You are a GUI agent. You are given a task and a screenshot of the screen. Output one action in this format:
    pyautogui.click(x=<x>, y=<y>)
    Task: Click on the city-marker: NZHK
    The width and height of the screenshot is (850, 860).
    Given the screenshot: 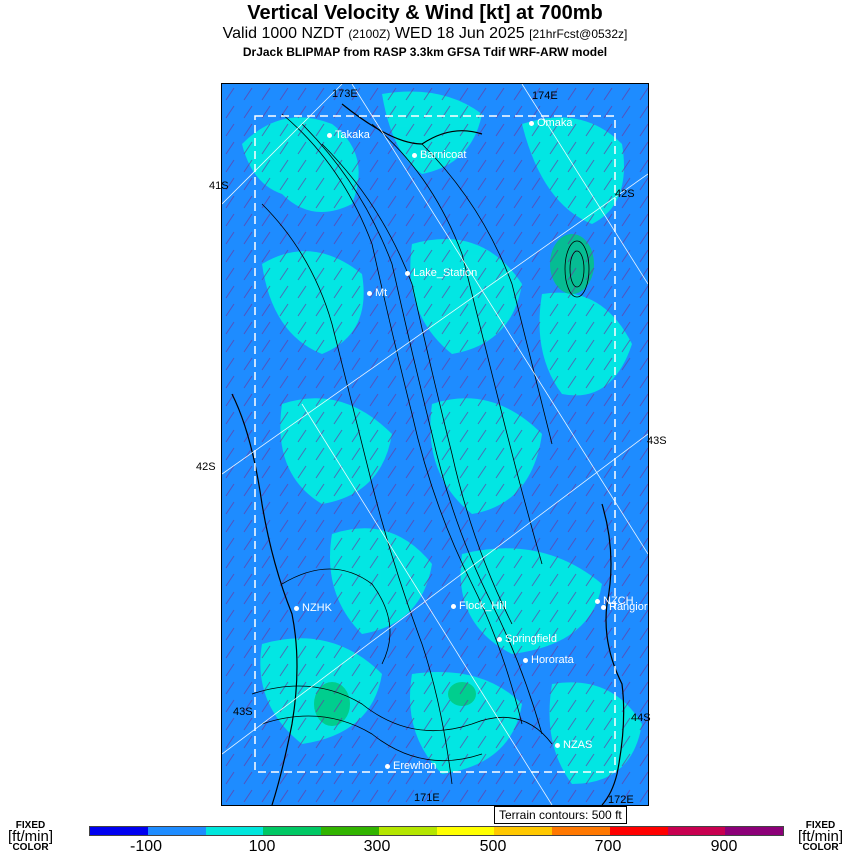 What is the action you would take?
    pyautogui.click(x=313, y=608)
    